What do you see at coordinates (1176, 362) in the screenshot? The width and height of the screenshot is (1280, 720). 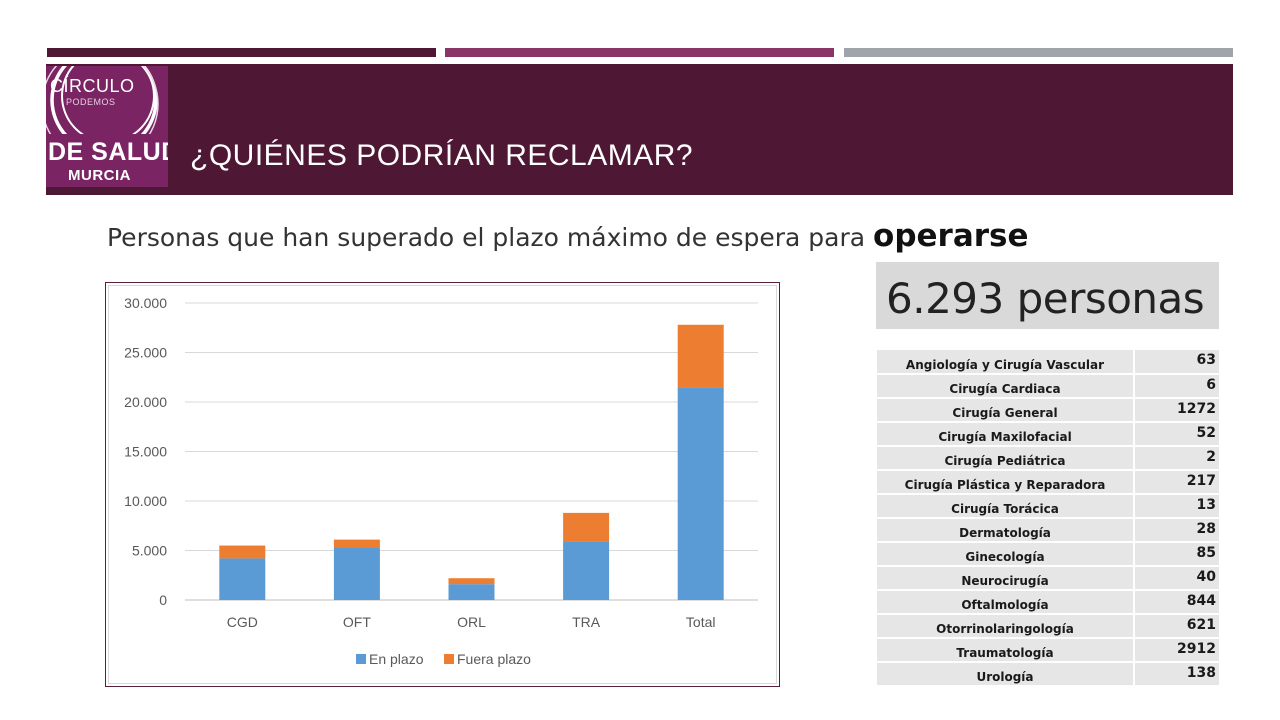 I see `specialty-count: 63` at bounding box center [1176, 362].